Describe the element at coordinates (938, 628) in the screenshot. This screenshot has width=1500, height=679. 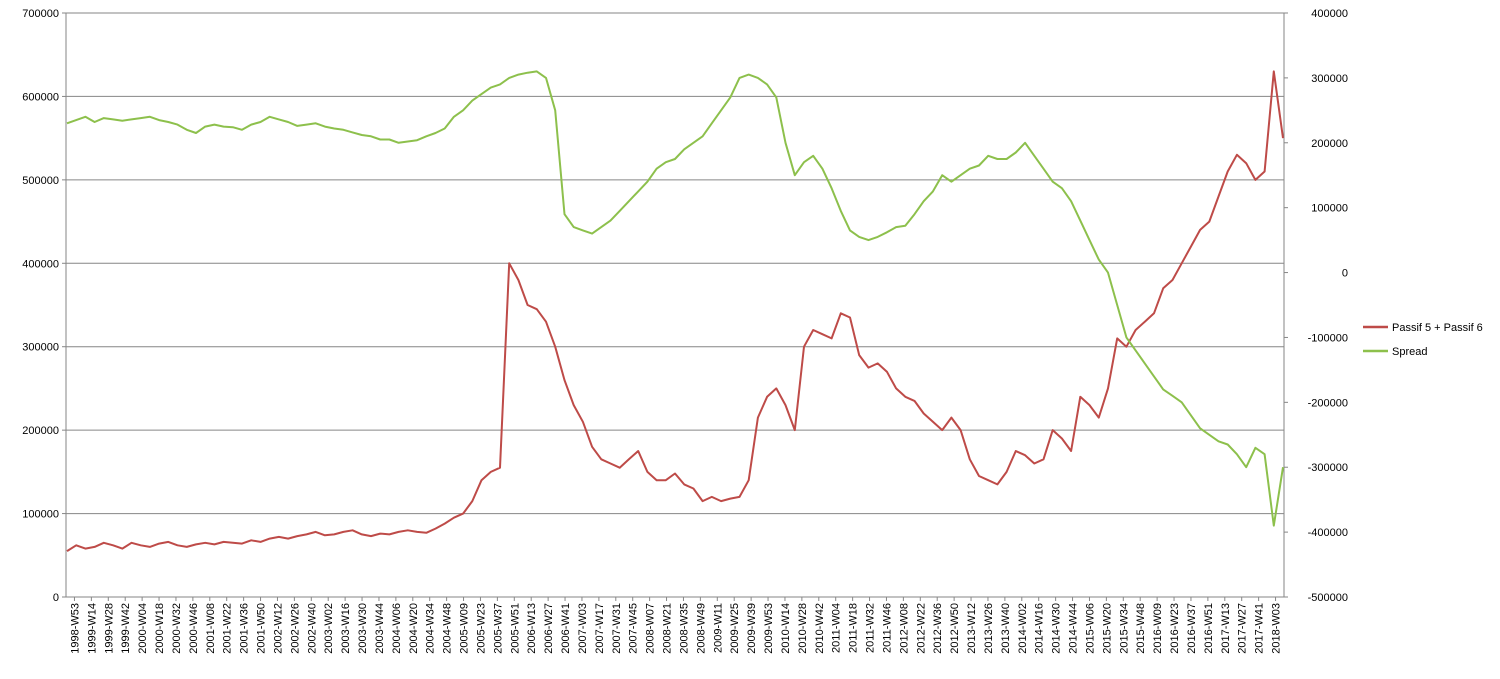
I see `x-tick-label: 2012-W36` at that location.